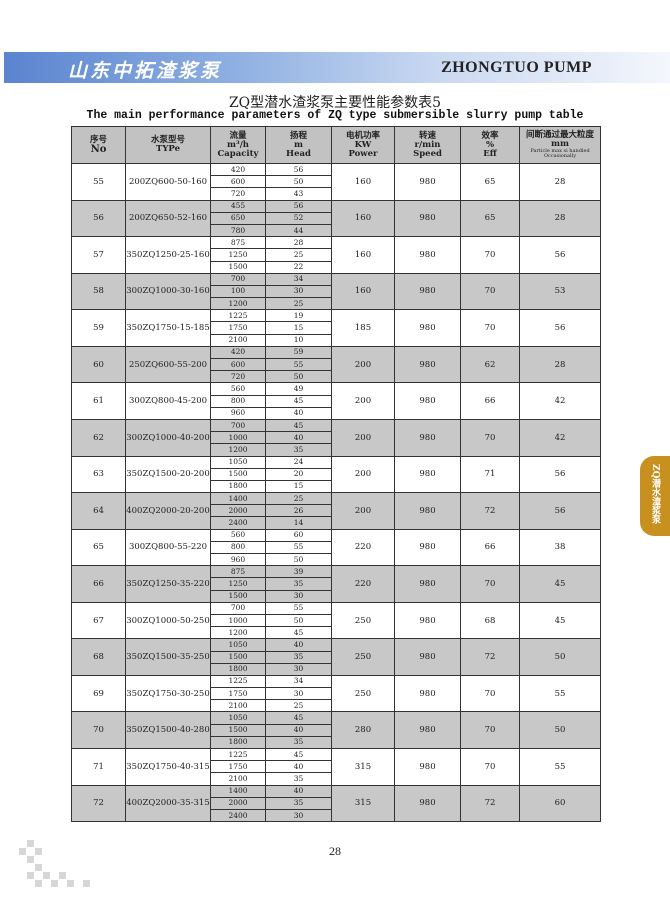  I want to click on cell-particle: 45, so click(560, 584).